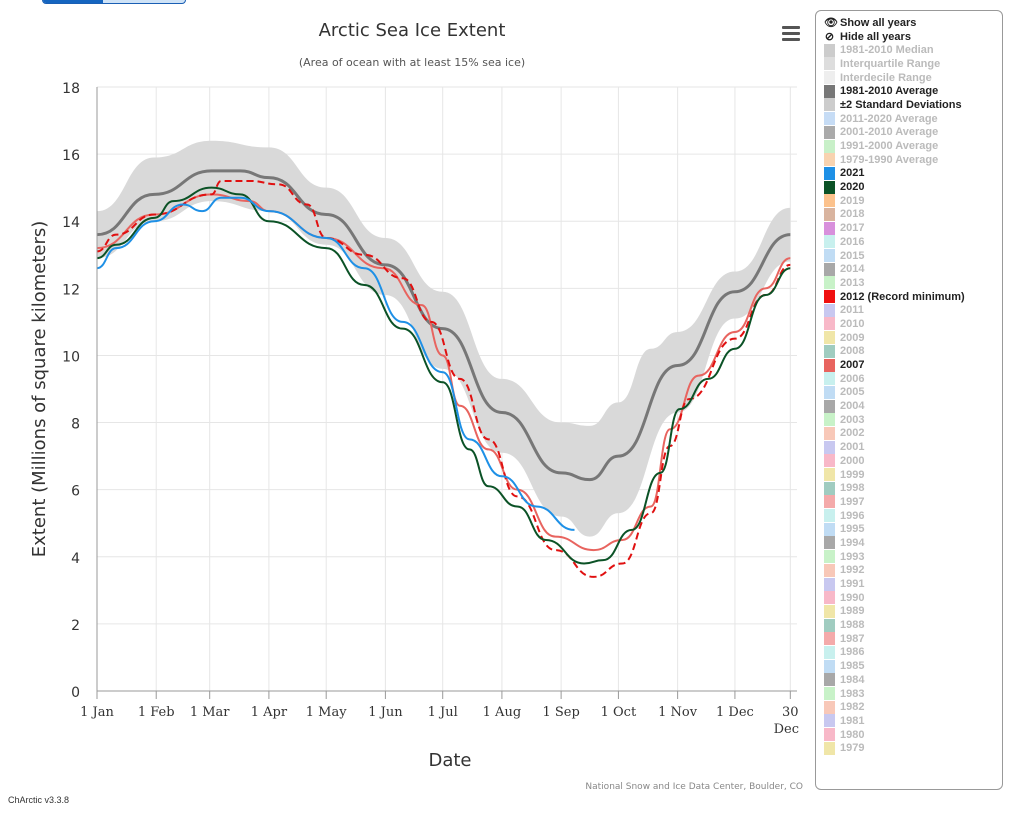 The height and width of the screenshot is (815, 1024). I want to click on legend-item: 1997, so click(913, 502).